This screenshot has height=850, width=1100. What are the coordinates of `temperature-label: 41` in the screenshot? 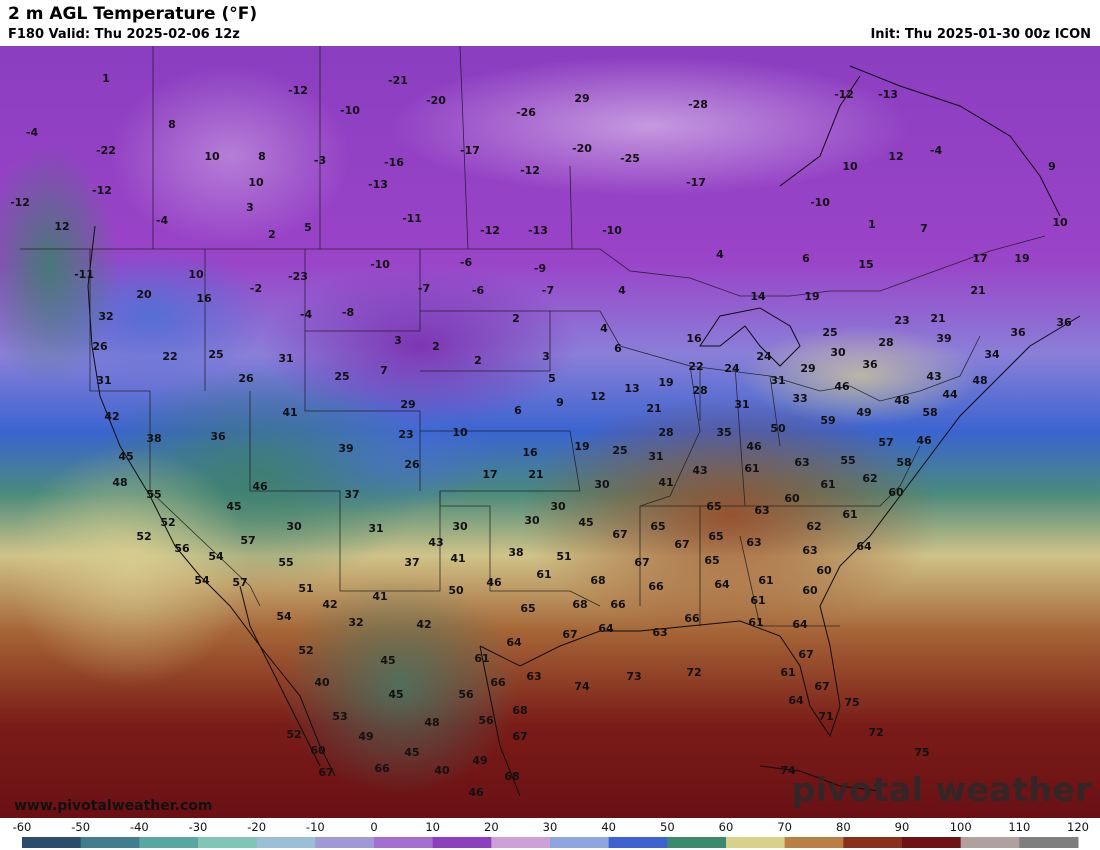 It's located at (289, 412).